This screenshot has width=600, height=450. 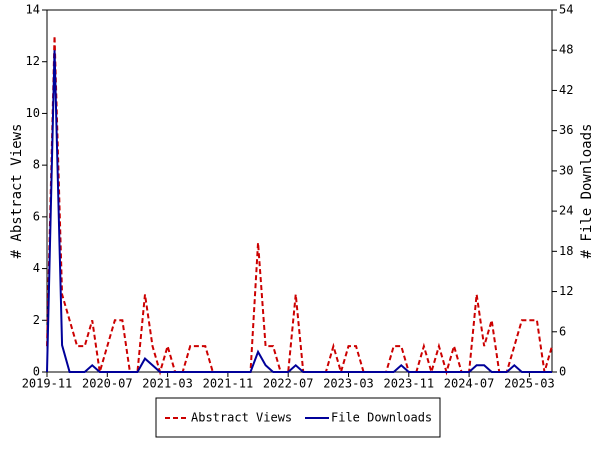 I want to click on legend-label: Abstract Views, so click(x=241, y=418).